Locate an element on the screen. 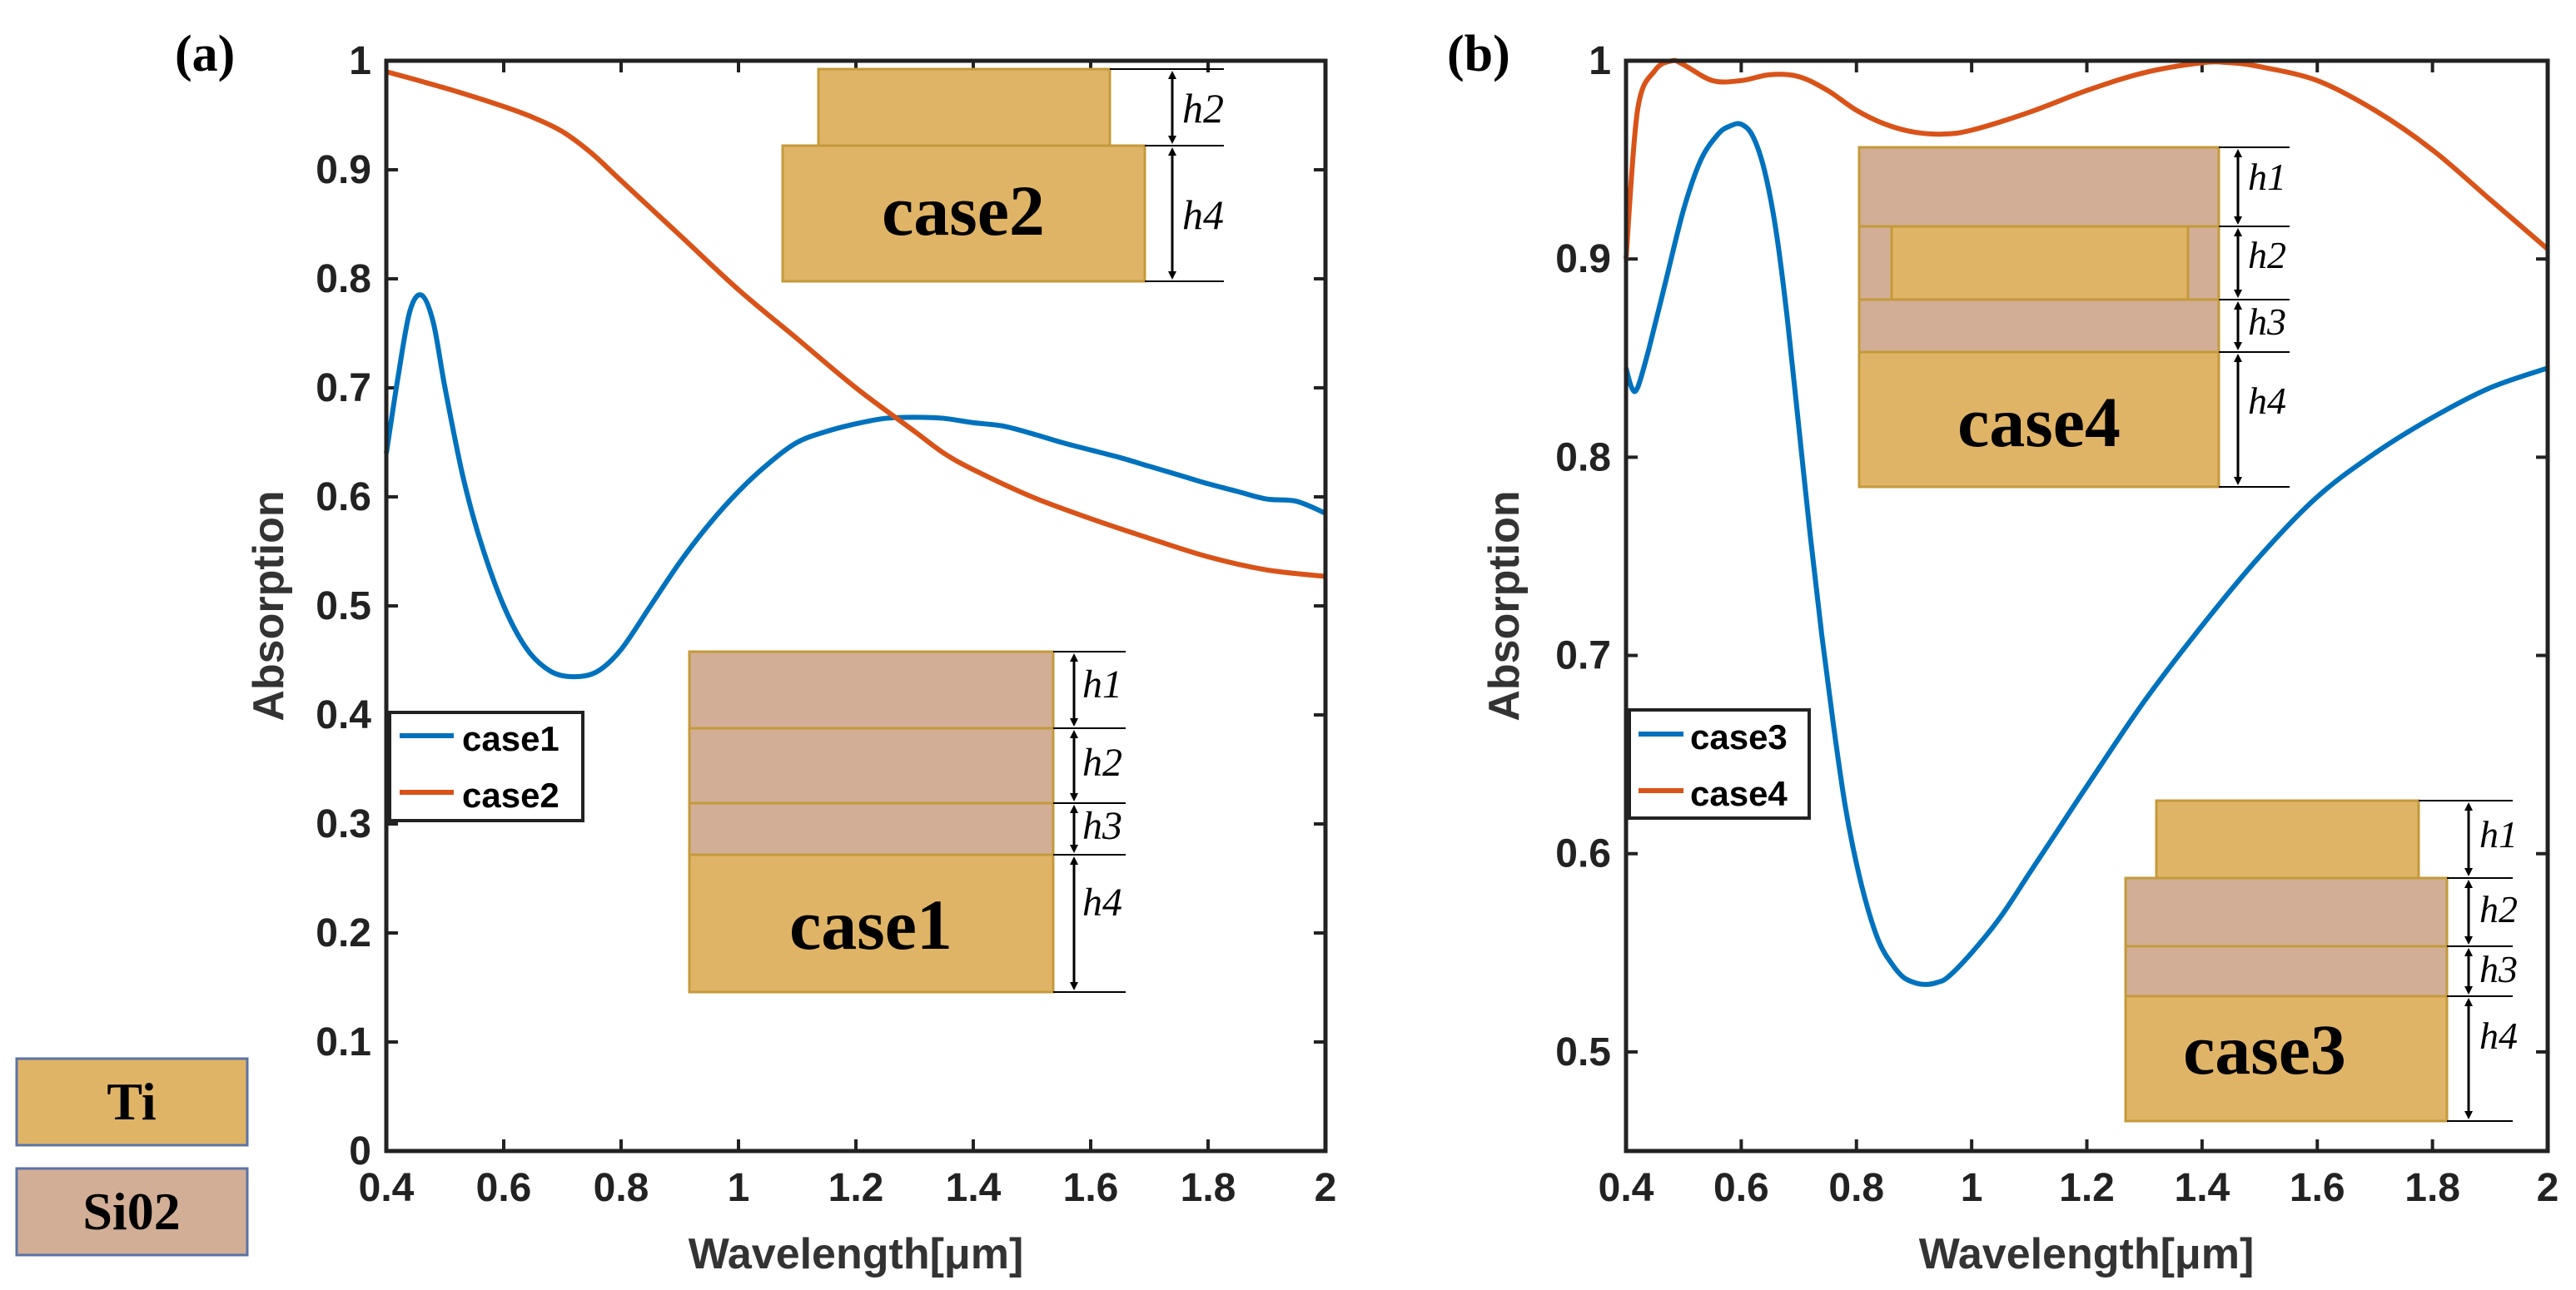 The width and height of the screenshot is (2576, 1290). inset-case1-sio2-h3 is located at coordinates (871, 828).